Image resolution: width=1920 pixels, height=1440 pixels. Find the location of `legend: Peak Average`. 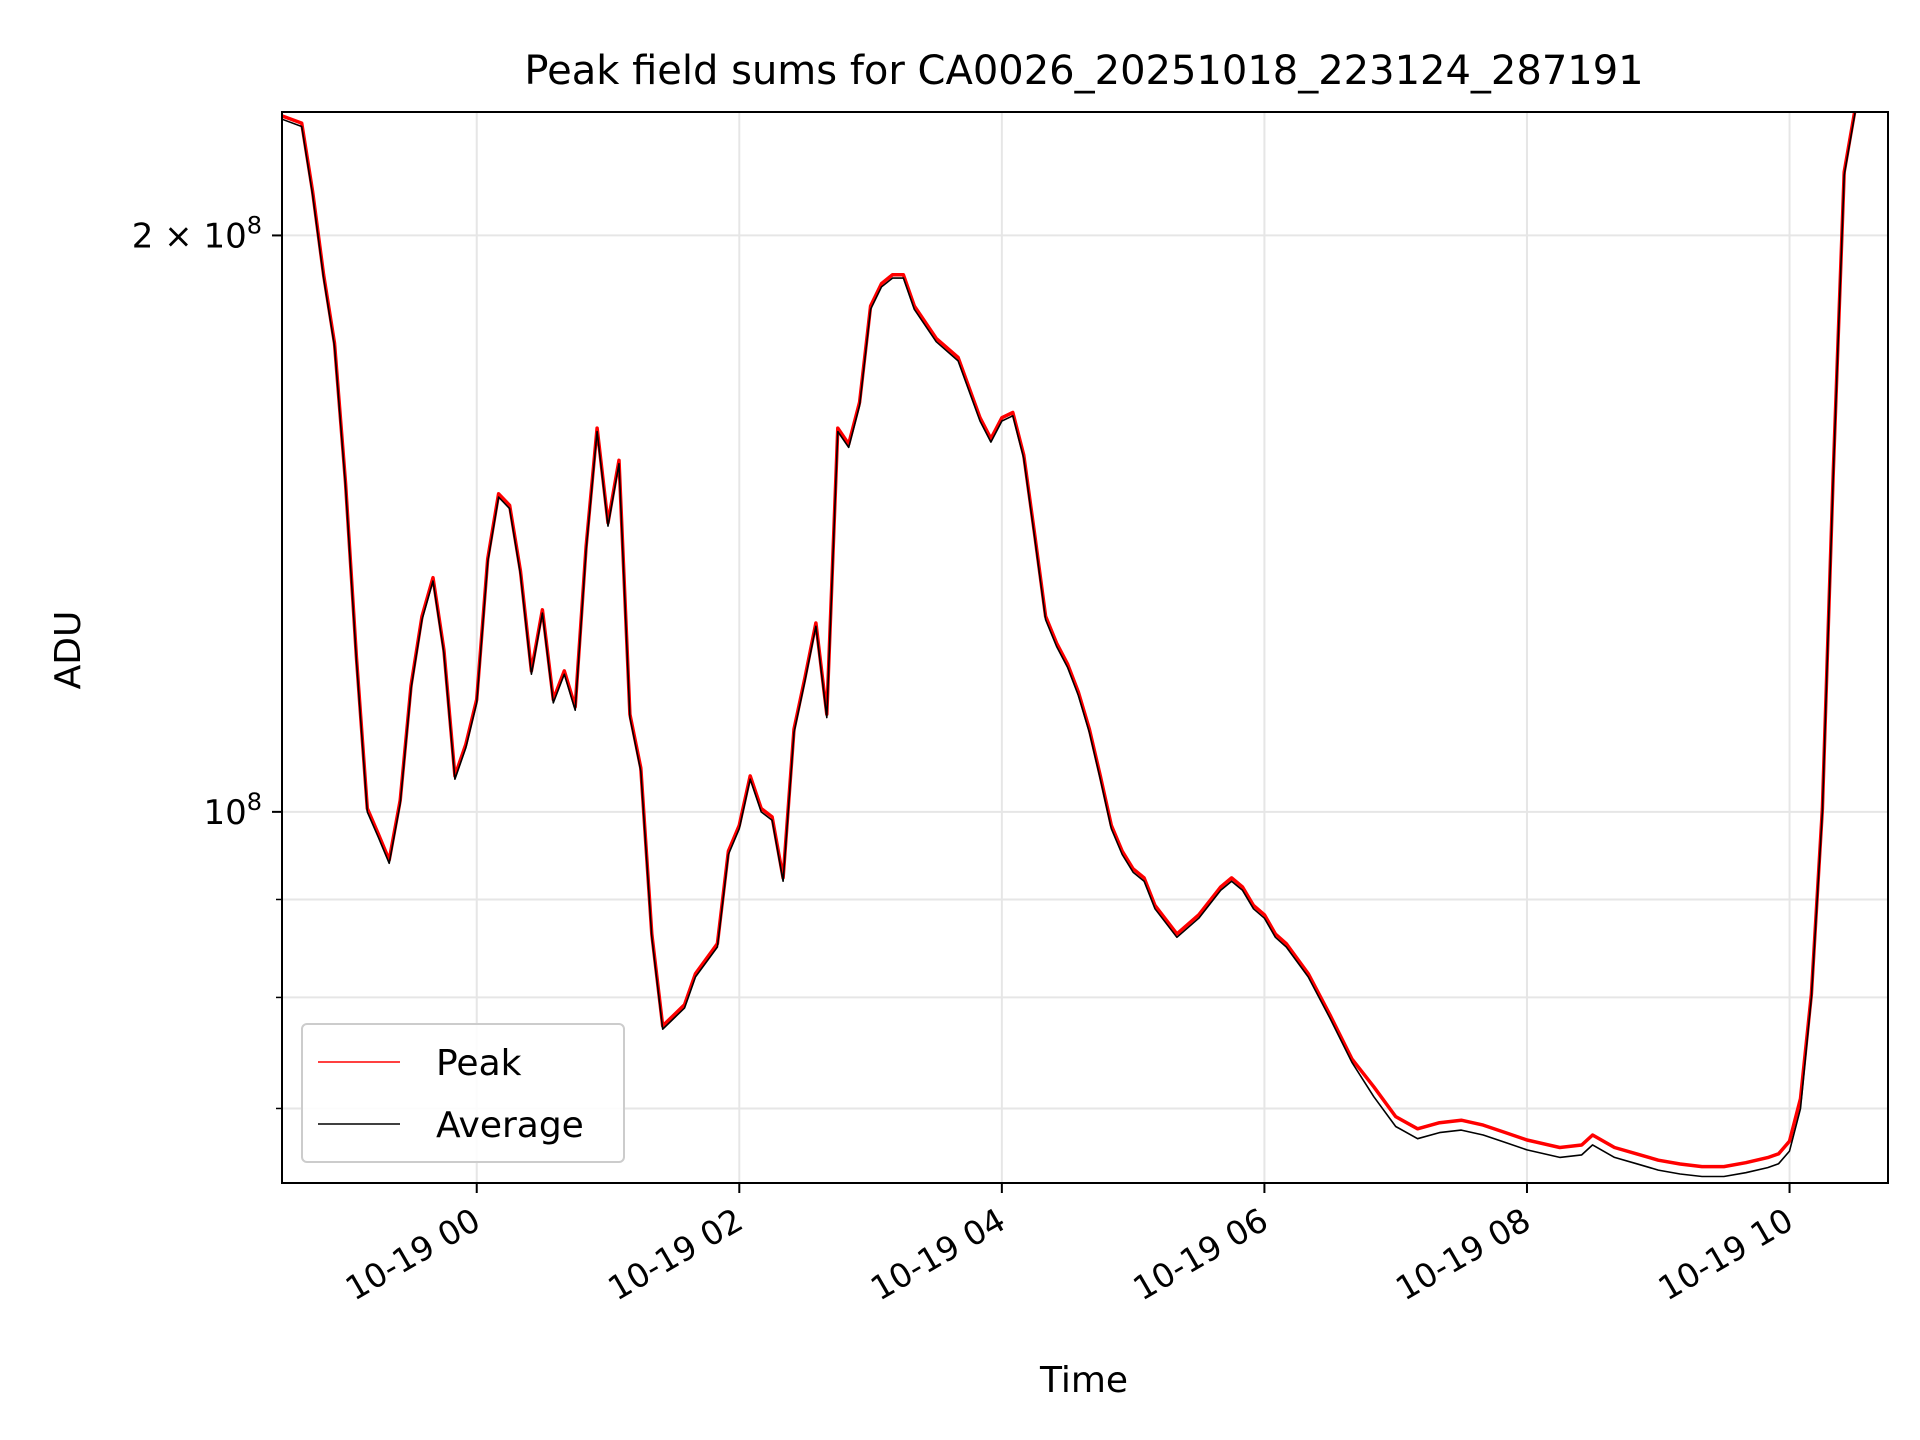

legend: Peak Average is located at coordinates (463, 1093).